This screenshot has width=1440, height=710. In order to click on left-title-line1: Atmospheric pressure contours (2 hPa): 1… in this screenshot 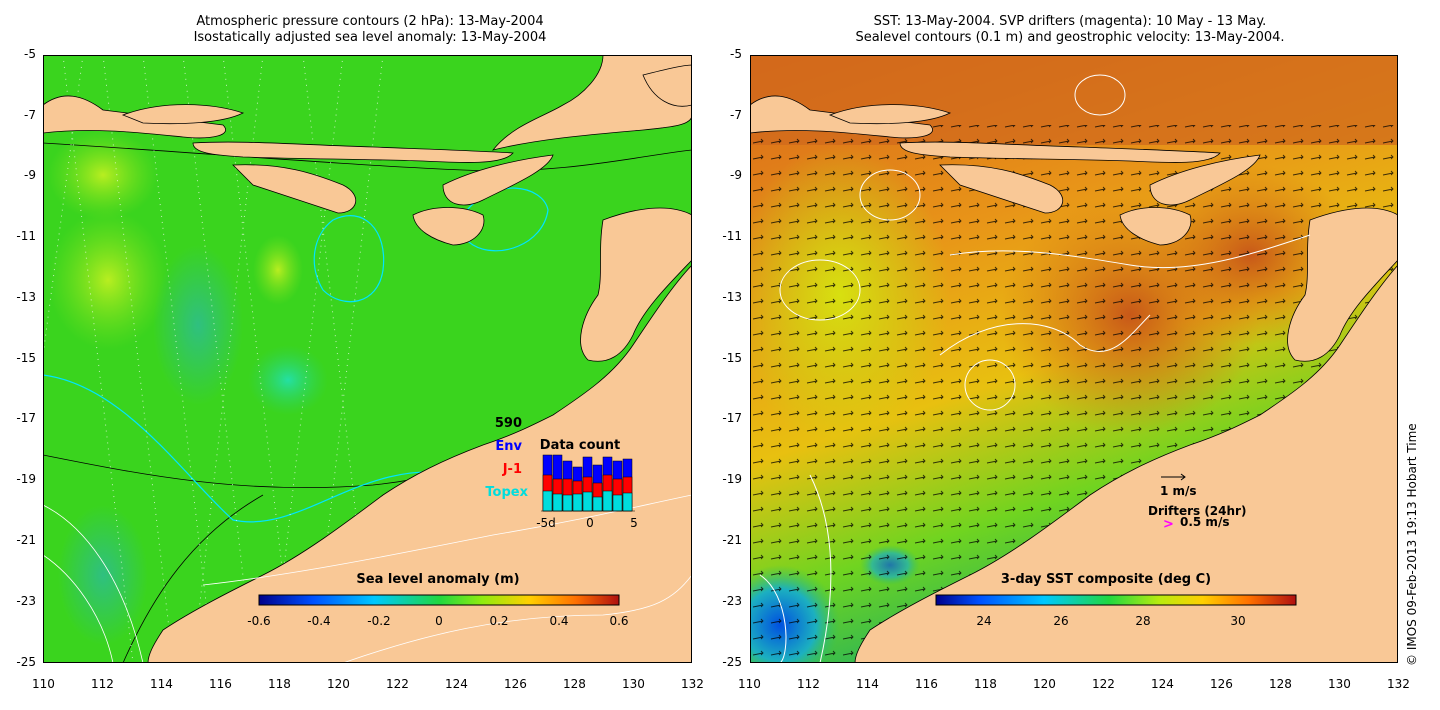, I will do `click(370, 21)`.